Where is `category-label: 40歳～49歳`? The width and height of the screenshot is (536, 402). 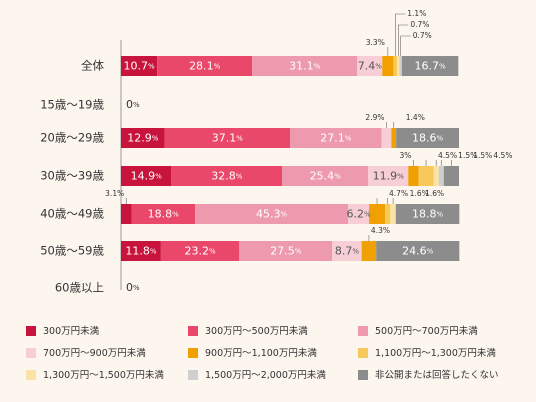 category-label: 40歳～49歳 is located at coordinates (72, 214).